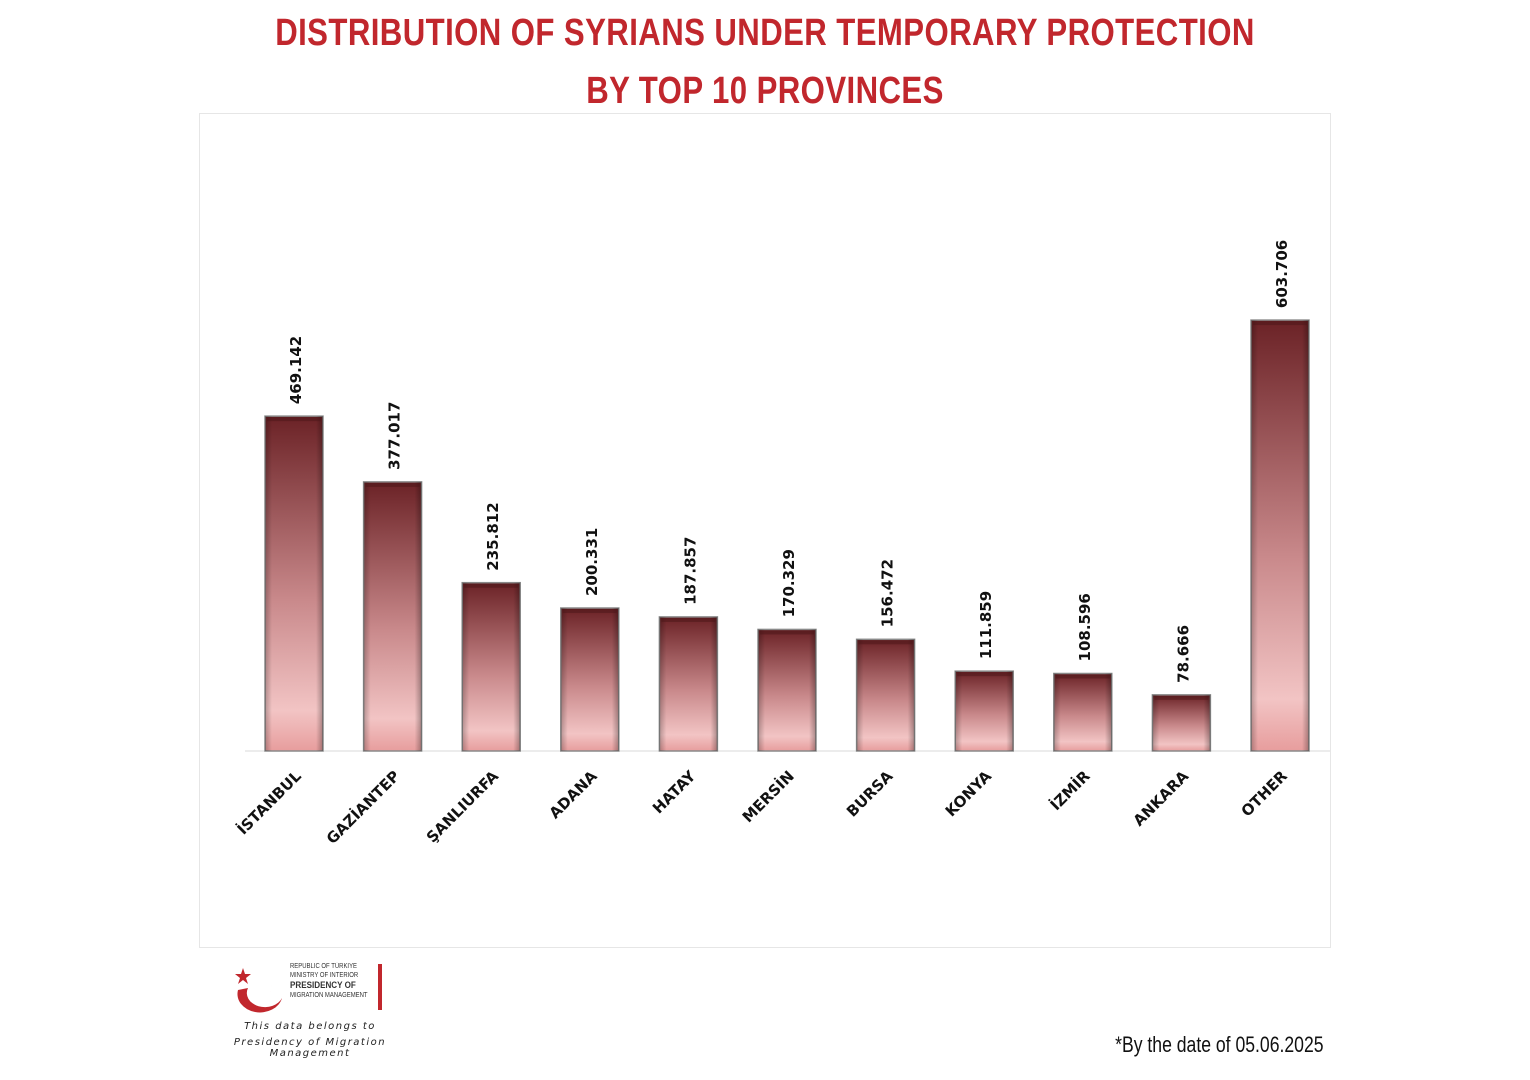 The width and height of the screenshot is (1530, 1080). Describe the element at coordinates (258, 990) in the screenshot. I see `crescent-star-icon` at that location.